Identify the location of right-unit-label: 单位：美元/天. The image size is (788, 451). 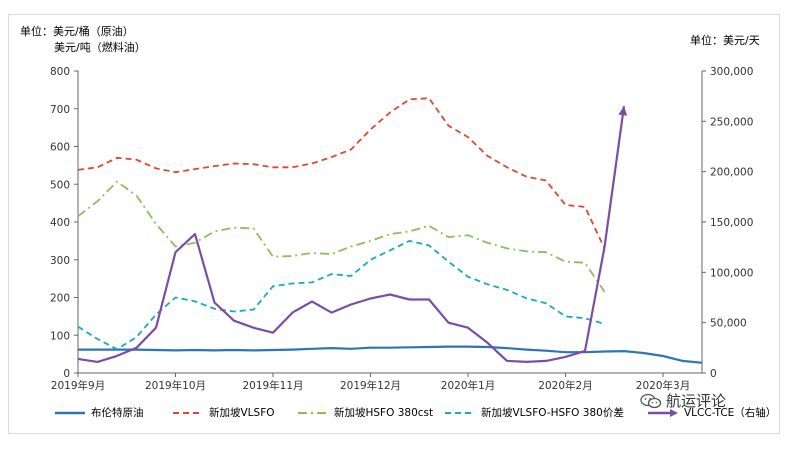
(725, 40).